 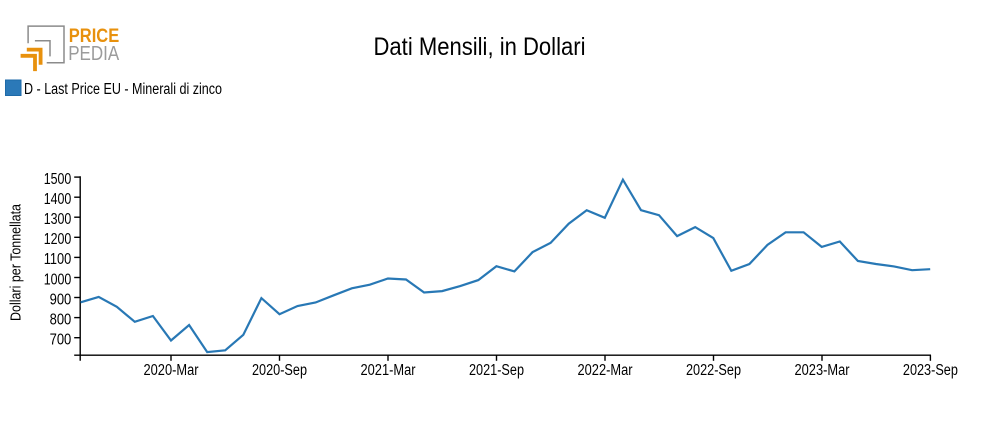 I want to click on svg-text: 2020-Sep, so click(x=279, y=370).